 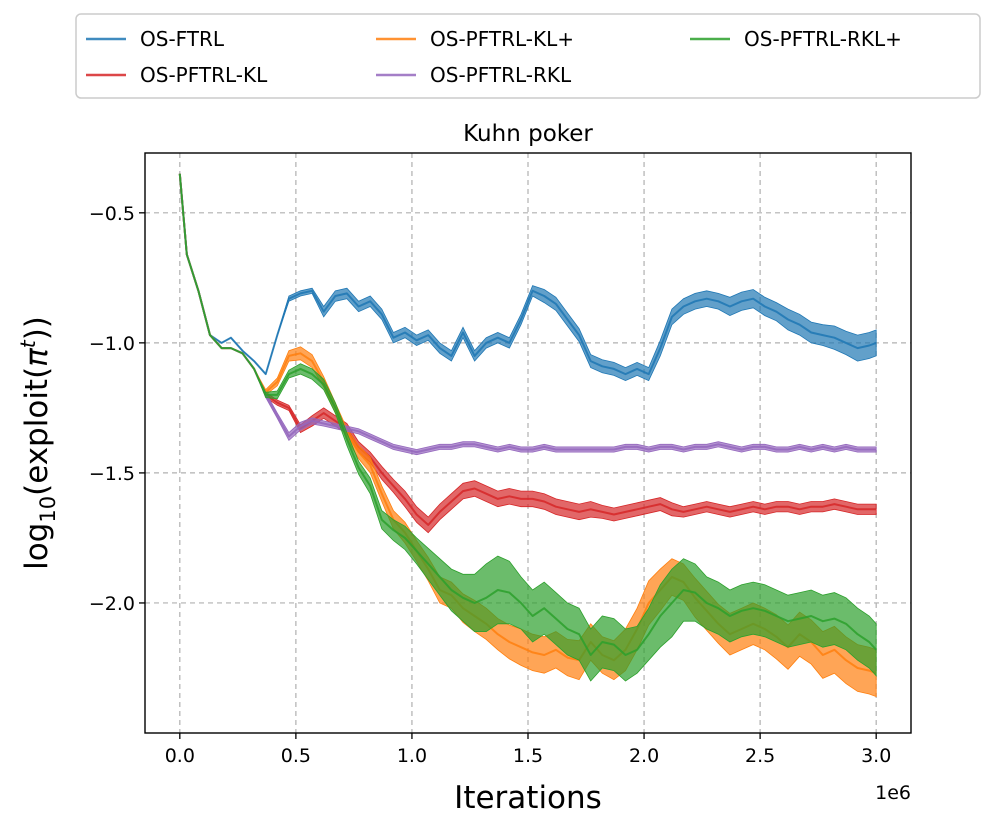 I want to click on y-tick-label: −0.5, so click(x=112, y=214).